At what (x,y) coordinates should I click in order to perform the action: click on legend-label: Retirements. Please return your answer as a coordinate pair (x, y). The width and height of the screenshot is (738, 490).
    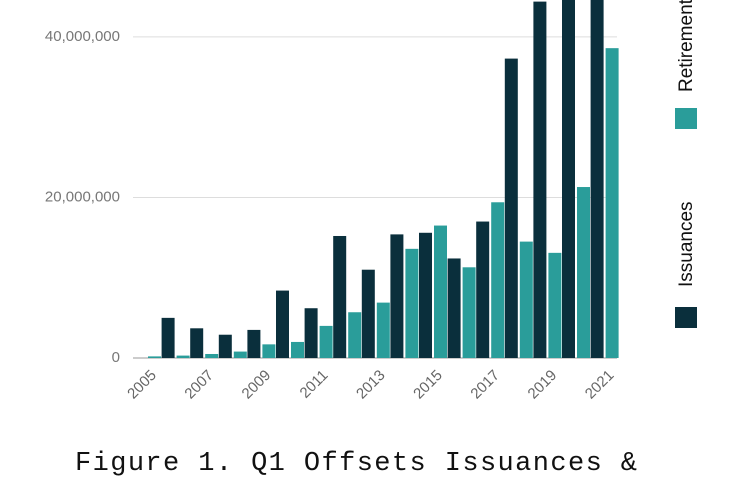
    Looking at the image, I should click on (686, 46).